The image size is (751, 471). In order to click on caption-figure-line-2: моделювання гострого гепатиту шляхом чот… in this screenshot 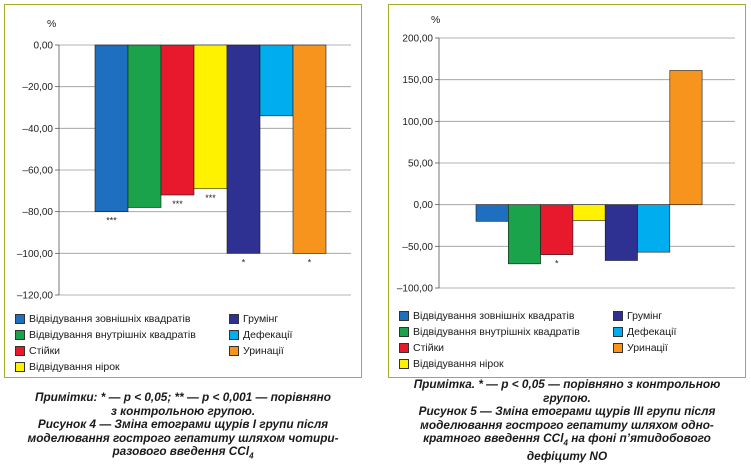, I will do `click(183, 437)`.